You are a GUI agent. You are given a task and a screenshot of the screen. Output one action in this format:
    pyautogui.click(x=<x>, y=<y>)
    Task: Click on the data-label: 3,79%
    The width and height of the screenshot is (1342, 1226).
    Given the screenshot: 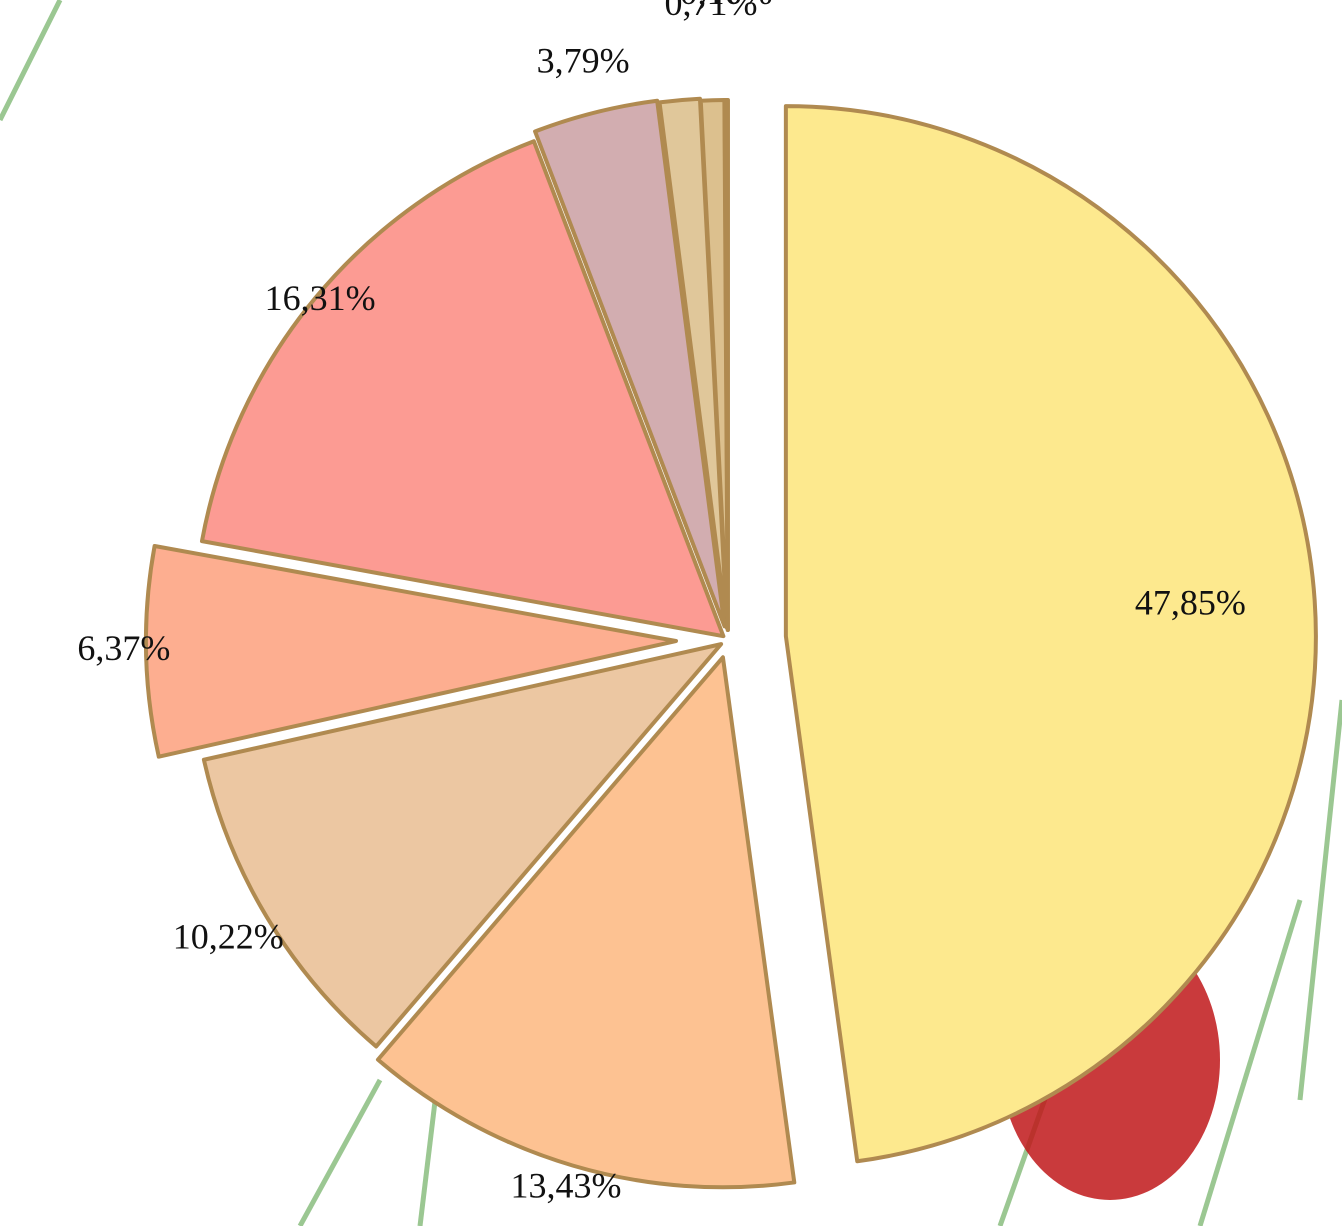 What is the action you would take?
    pyautogui.click(x=583, y=61)
    